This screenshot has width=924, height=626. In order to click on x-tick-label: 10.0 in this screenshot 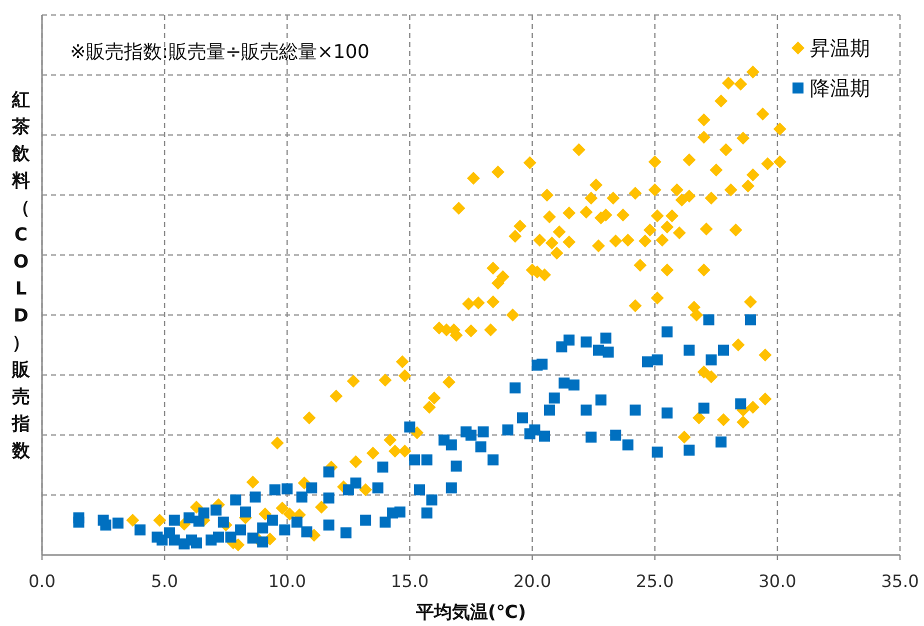, I will do `click(287, 582)`.